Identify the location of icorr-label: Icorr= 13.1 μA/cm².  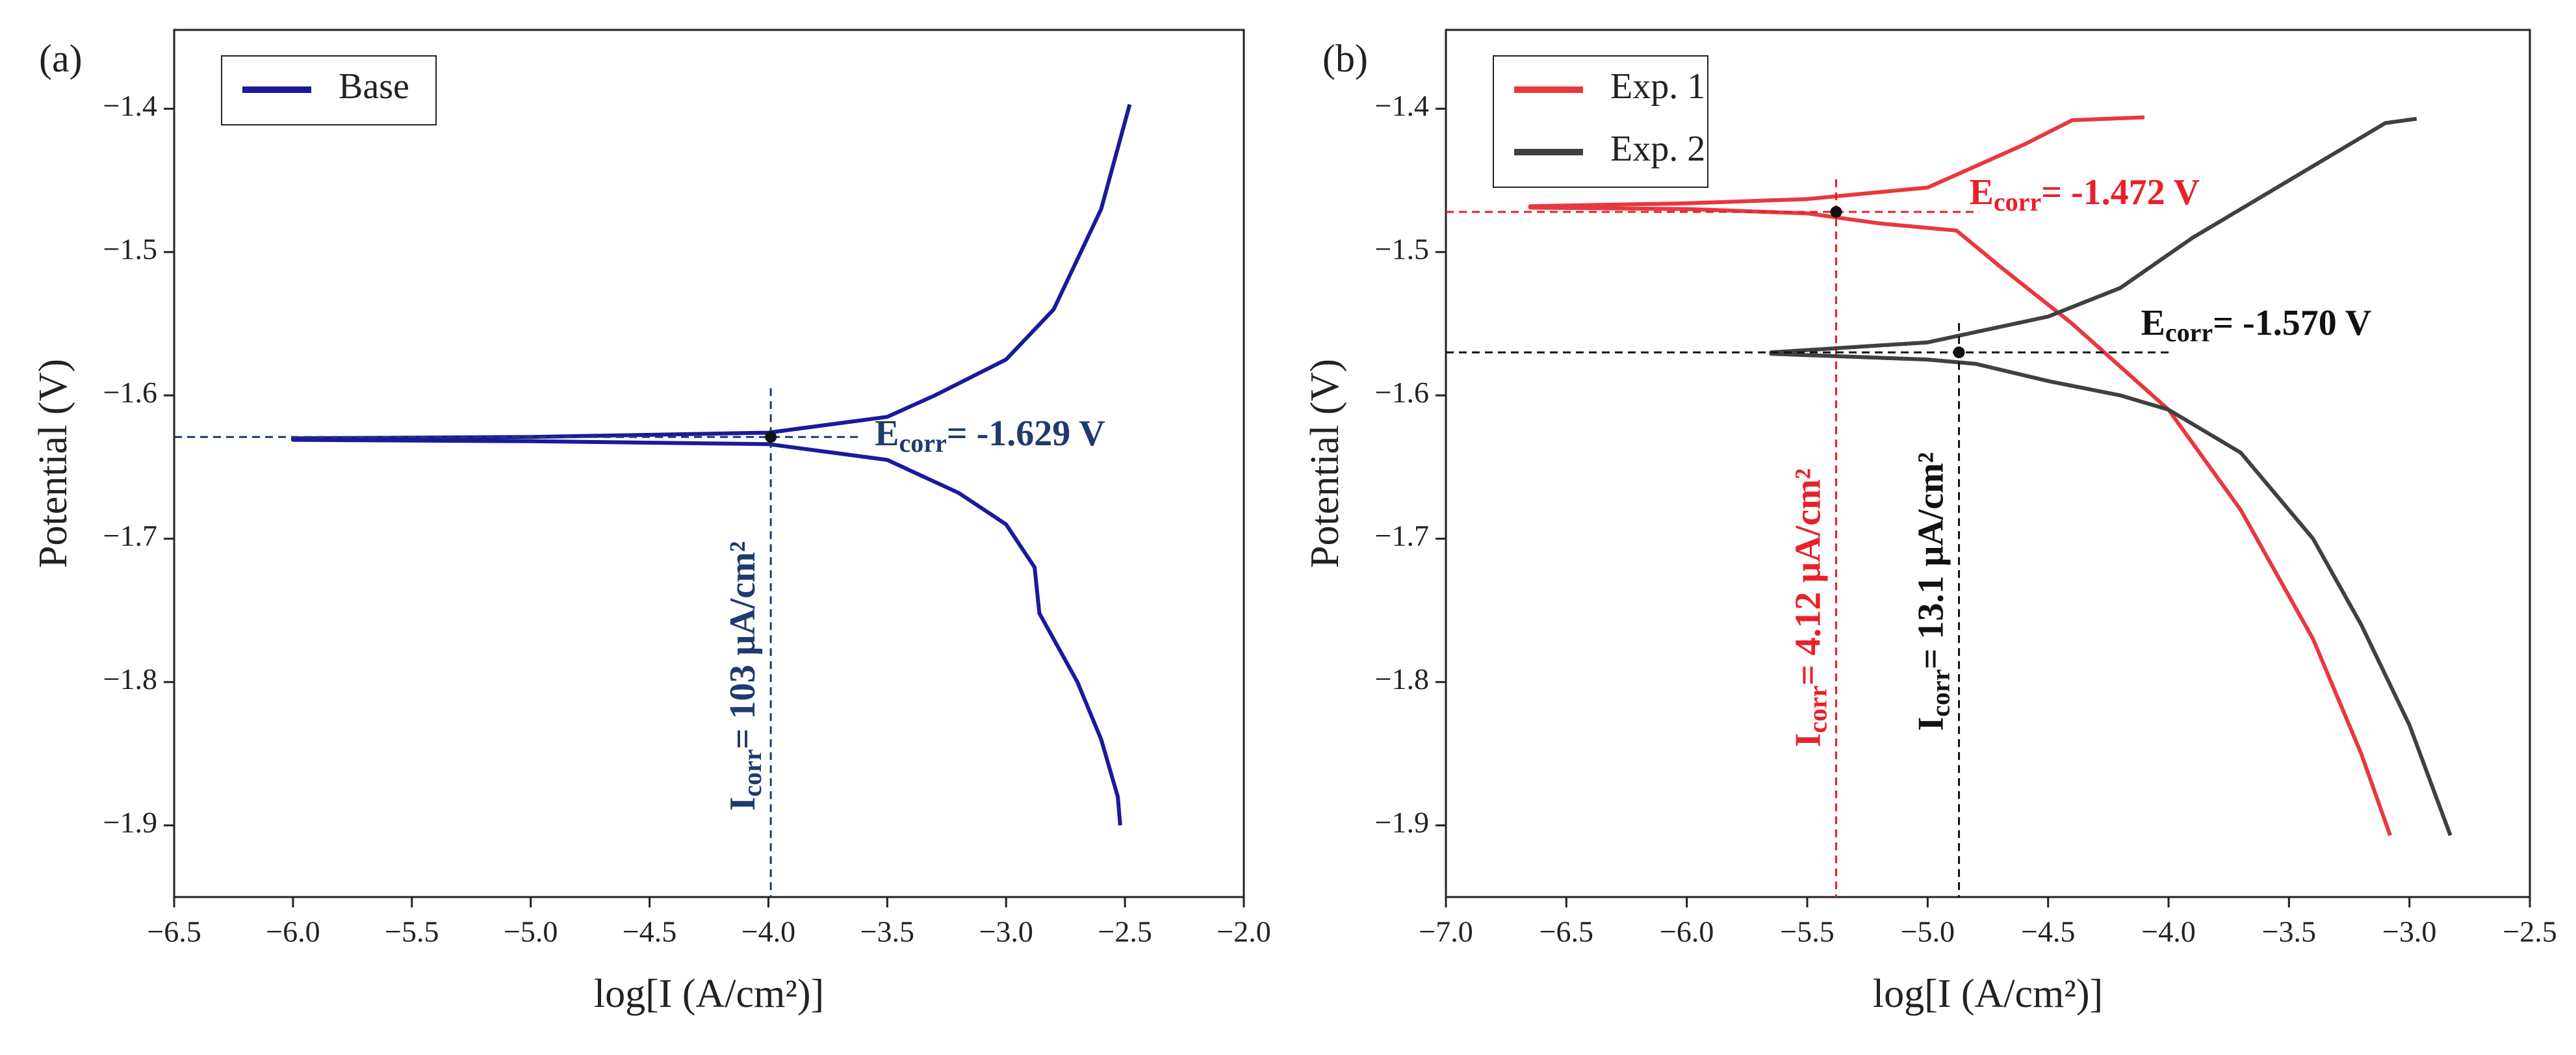
(1933, 591).